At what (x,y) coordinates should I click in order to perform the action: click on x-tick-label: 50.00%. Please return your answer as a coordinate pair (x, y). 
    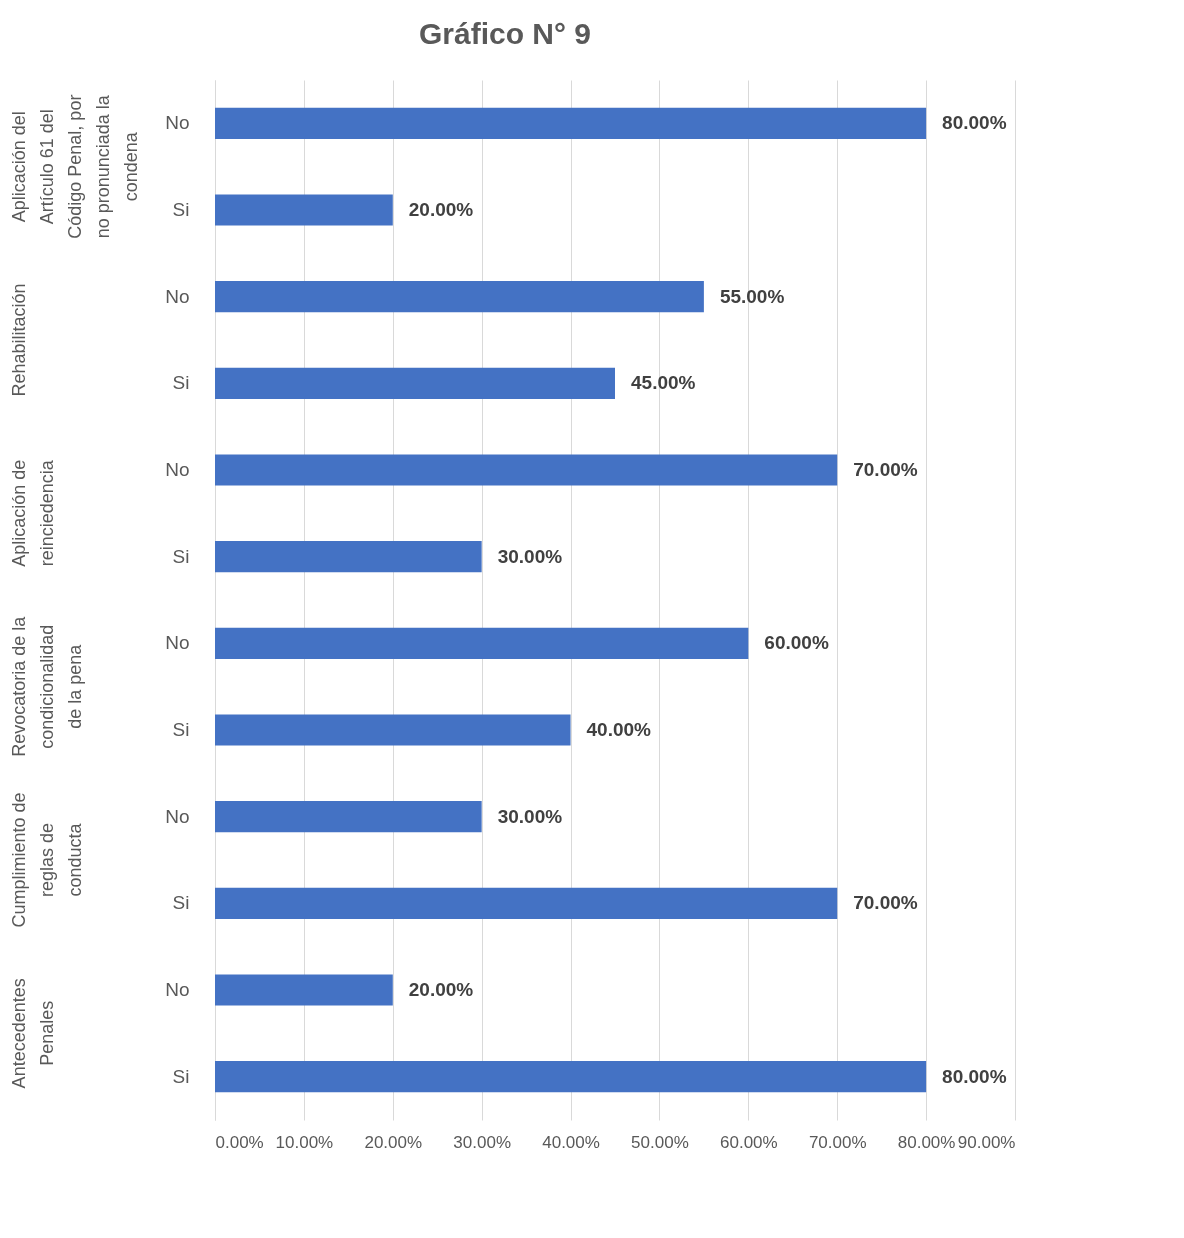
    Looking at the image, I should click on (660, 1142).